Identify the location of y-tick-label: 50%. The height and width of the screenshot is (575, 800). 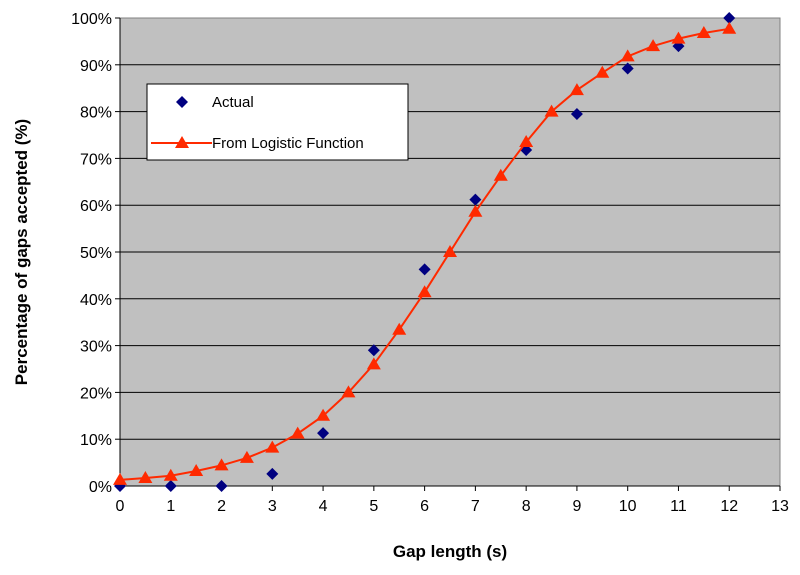
(96, 253).